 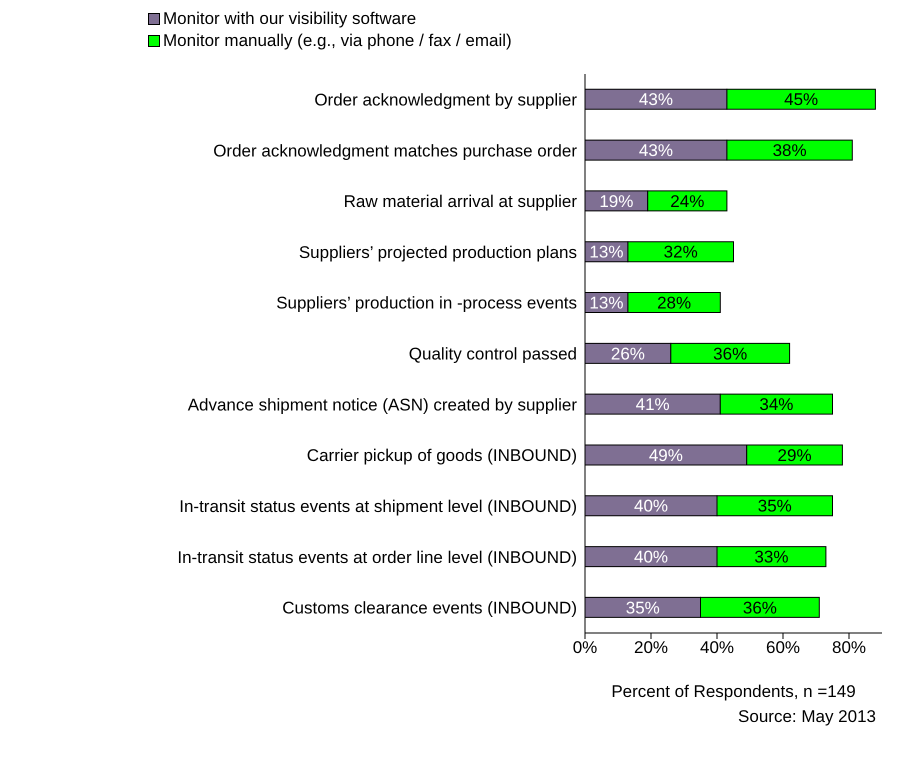 What do you see at coordinates (616, 201) in the screenshot?
I see `data-label: 19%` at bounding box center [616, 201].